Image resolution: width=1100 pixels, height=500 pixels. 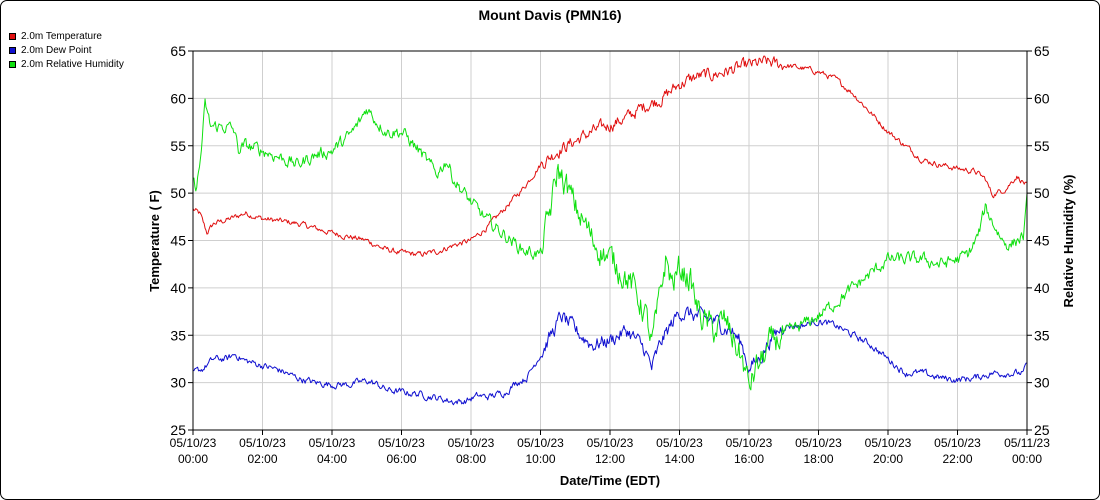 What do you see at coordinates (1042, 288) in the screenshot?
I see `y-tick-label-right: 40` at bounding box center [1042, 288].